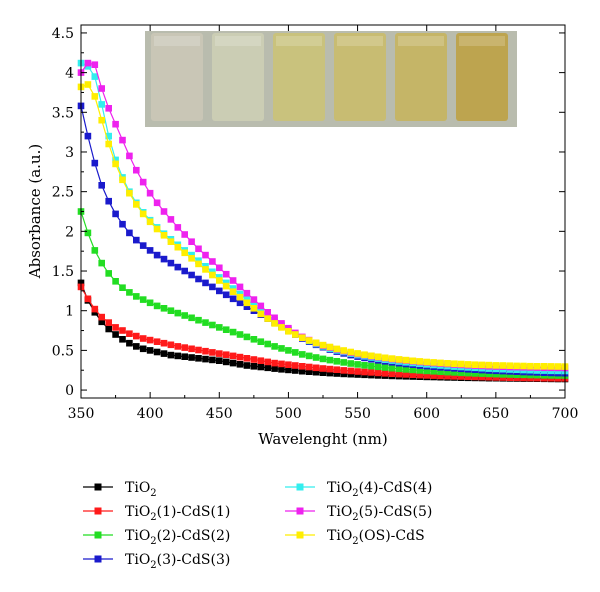 The height and width of the screenshot is (592, 600). I want to click on y-tick-label: 4.5, so click(63, 34).